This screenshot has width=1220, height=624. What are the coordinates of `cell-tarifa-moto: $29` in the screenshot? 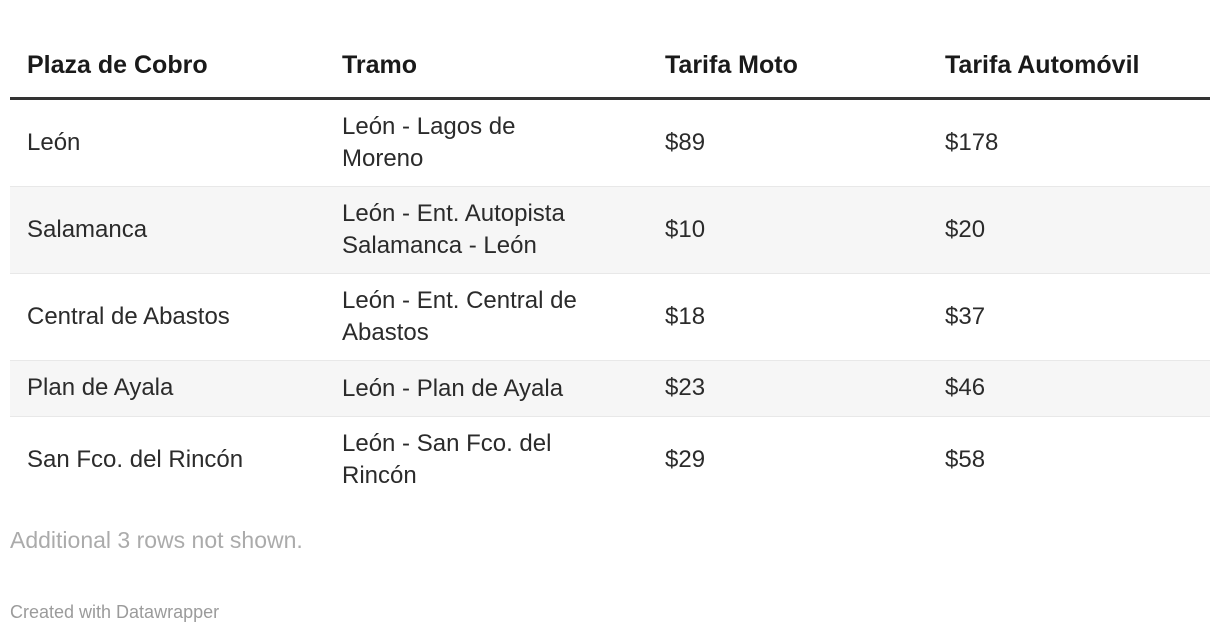 It's located at (685, 459).